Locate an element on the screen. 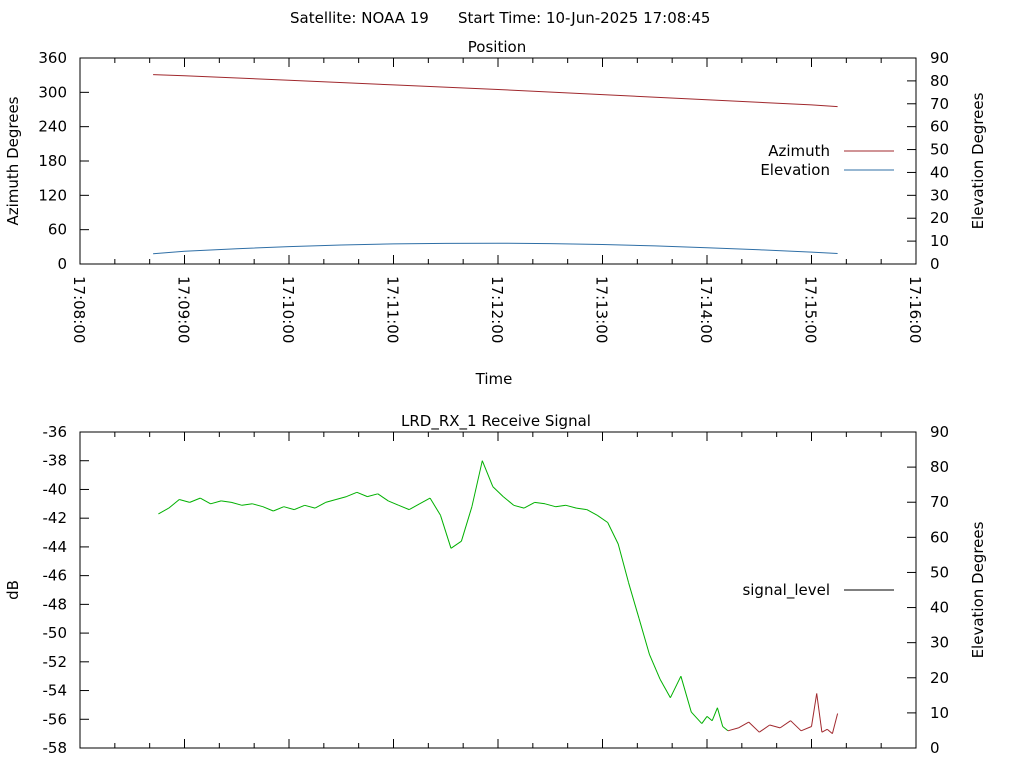 Image resolution: width=1024 pixels, height=768 pixels. position-y2-tick-label: 60 is located at coordinates (939, 127).